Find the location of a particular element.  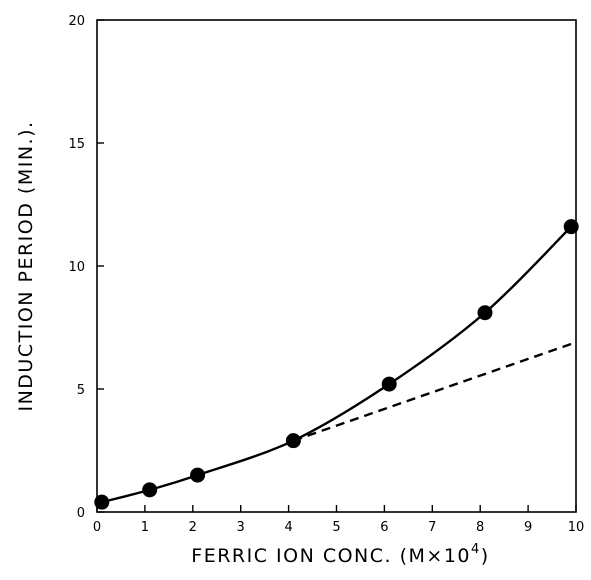

y-tick-label: 20 is located at coordinates (76, 21).